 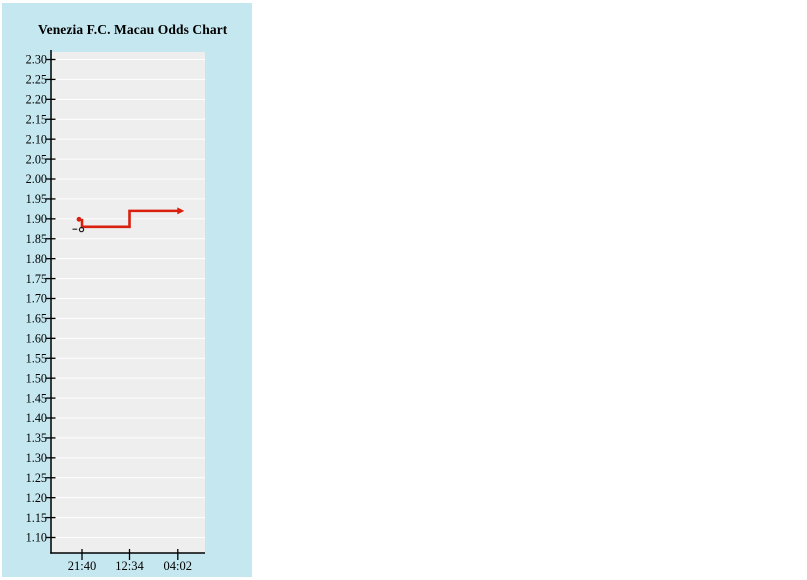 I want to click on y-tick-label: 1.50, so click(x=36, y=378).